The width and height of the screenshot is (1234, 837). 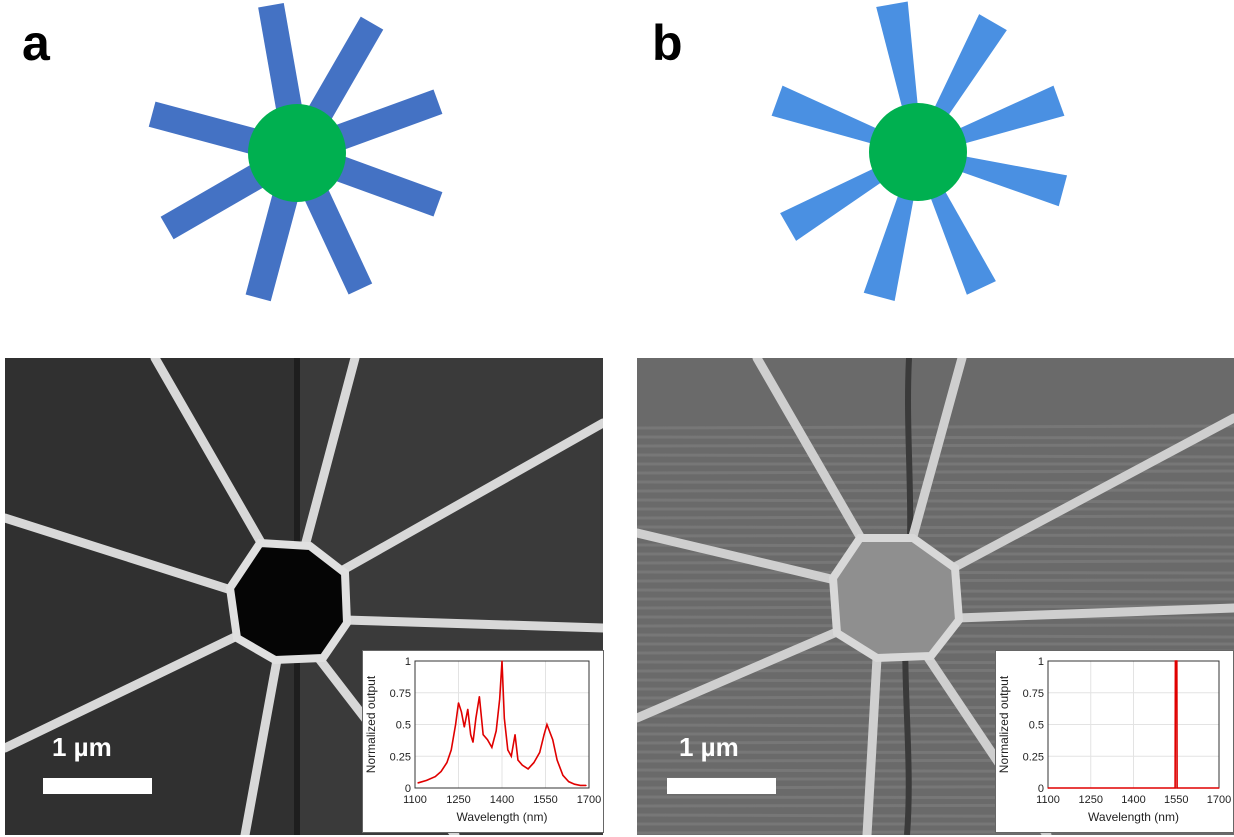 What do you see at coordinates (502, 817) in the screenshot?
I see `x-axis-label: Wavelength (nm)` at bounding box center [502, 817].